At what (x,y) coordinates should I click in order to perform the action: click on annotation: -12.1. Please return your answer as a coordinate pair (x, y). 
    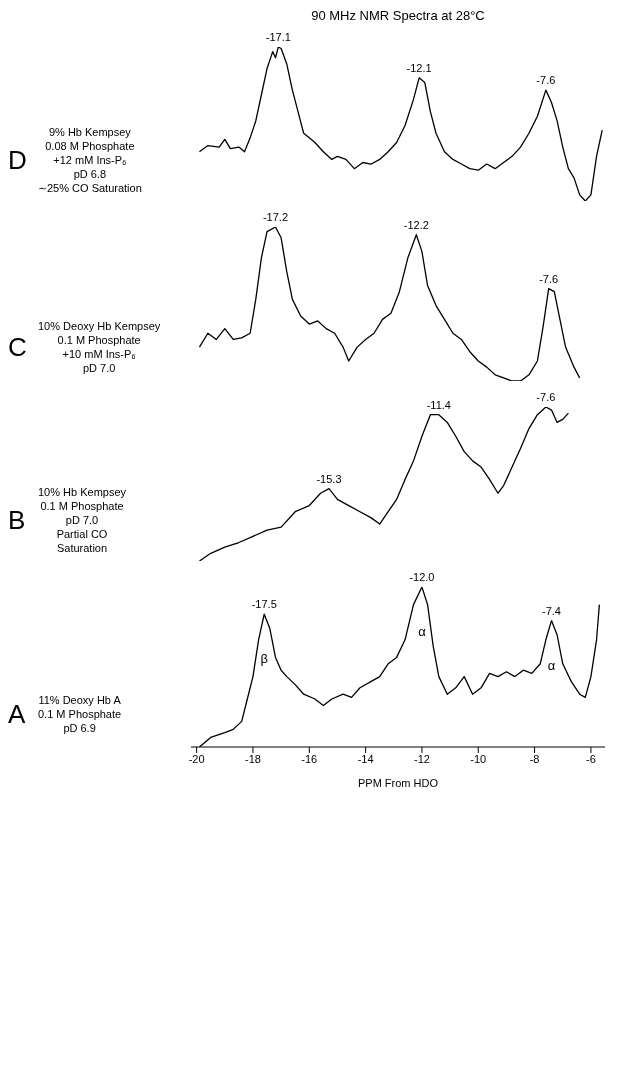
    Looking at the image, I should click on (419, 67).